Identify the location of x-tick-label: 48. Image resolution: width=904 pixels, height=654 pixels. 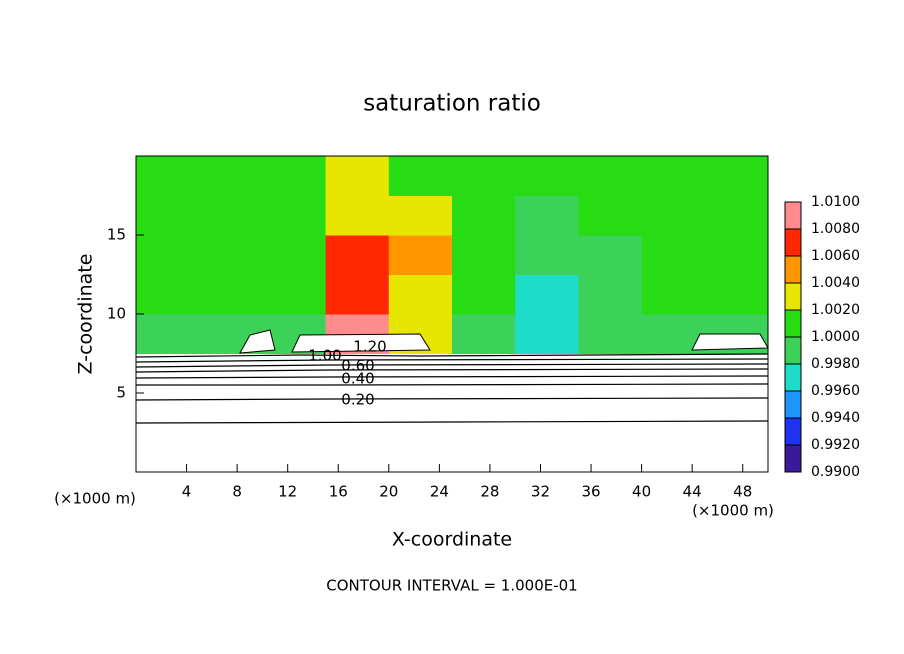
(742, 492).